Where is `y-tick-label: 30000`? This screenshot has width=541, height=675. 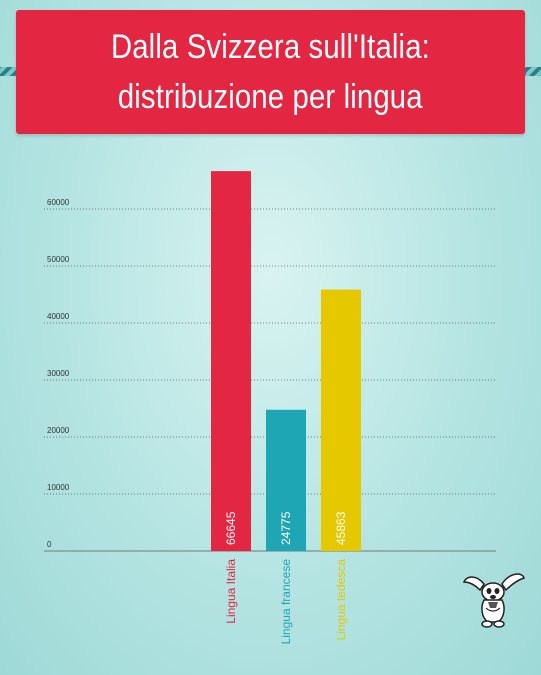 y-tick-label: 30000 is located at coordinates (58, 373).